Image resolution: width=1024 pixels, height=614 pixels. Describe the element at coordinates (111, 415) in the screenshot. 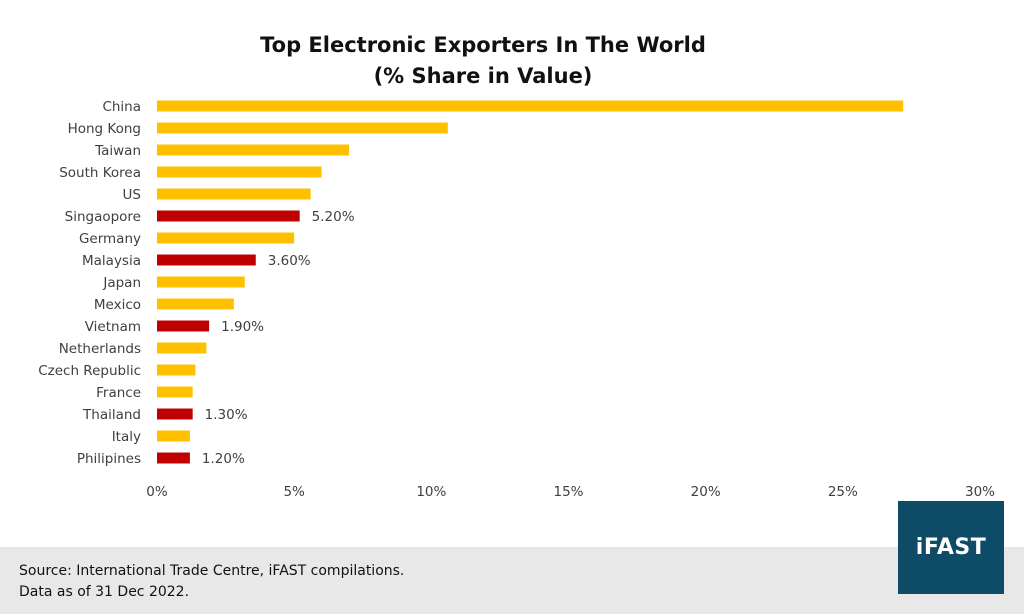

I see `category-label: Thailand` at that location.